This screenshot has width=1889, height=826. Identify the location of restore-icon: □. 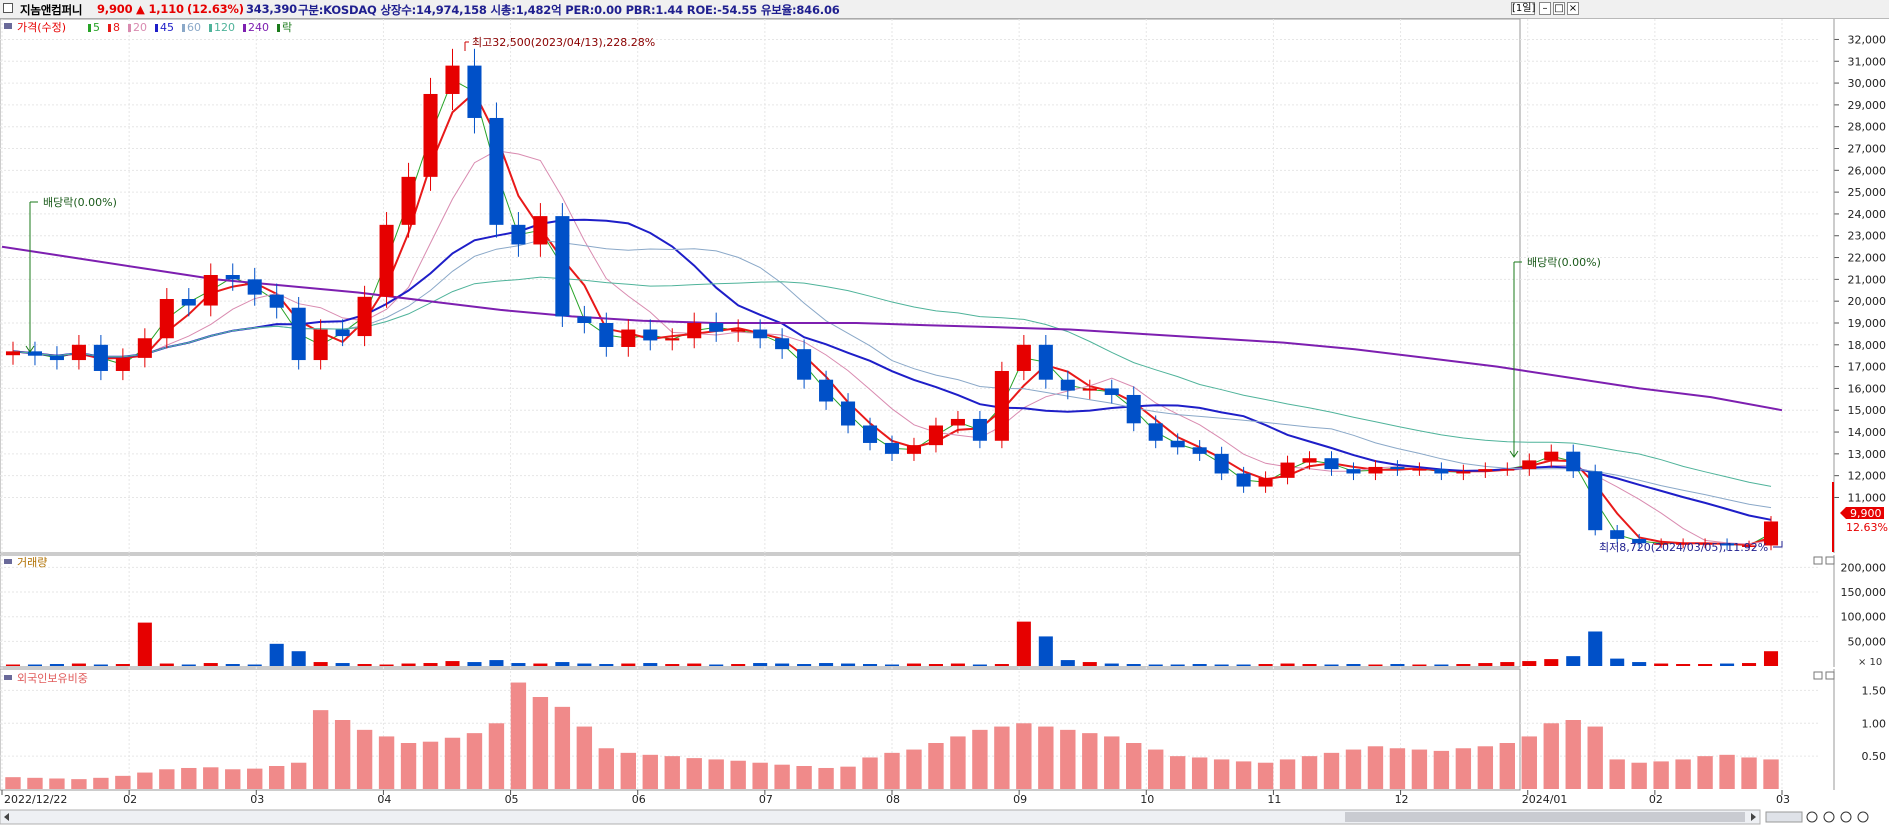
(1559, 8).